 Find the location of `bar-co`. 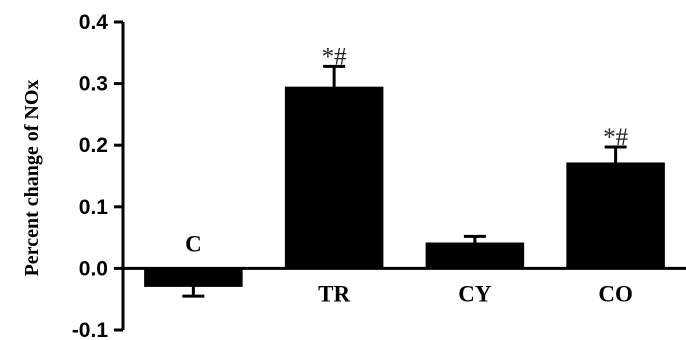

bar-co is located at coordinates (615, 215).